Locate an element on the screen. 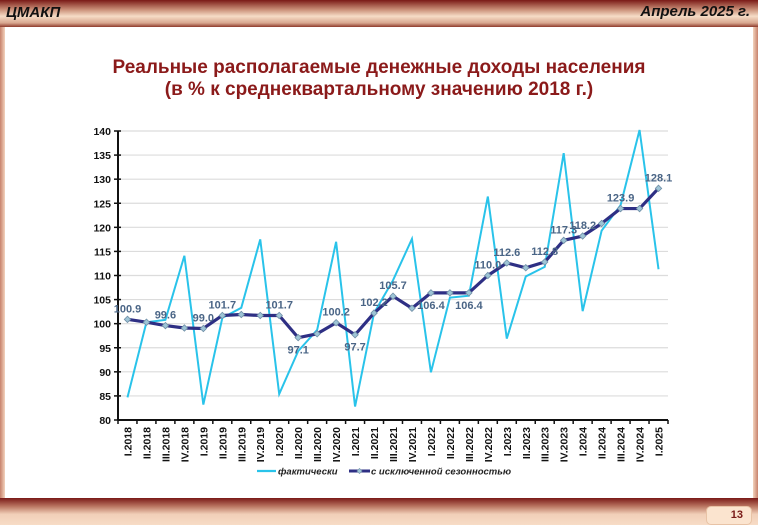  data-label: 100.9 is located at coordinates (128, 309).